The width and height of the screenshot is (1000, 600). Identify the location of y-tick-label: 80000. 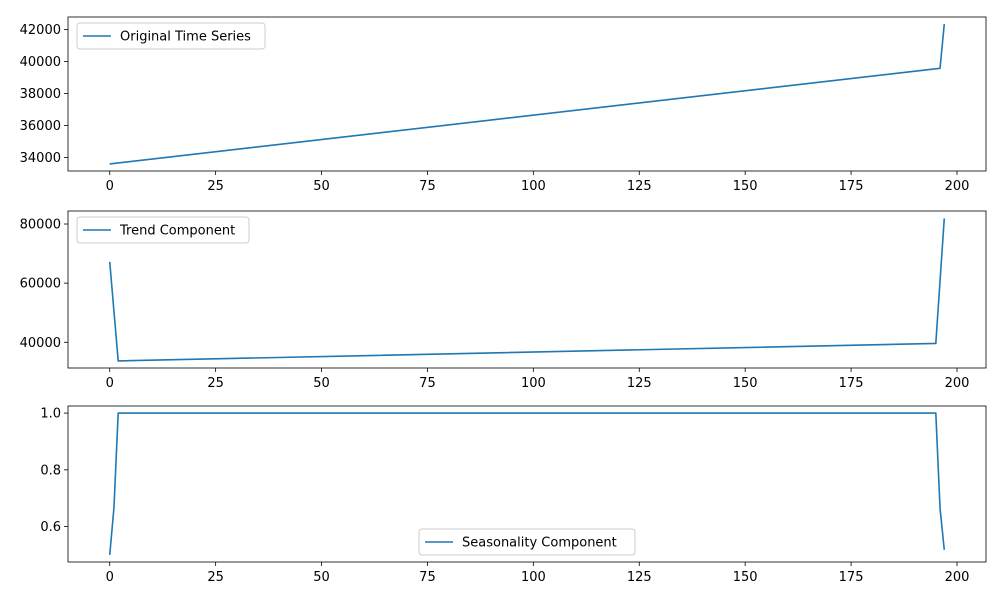
(40, 225).